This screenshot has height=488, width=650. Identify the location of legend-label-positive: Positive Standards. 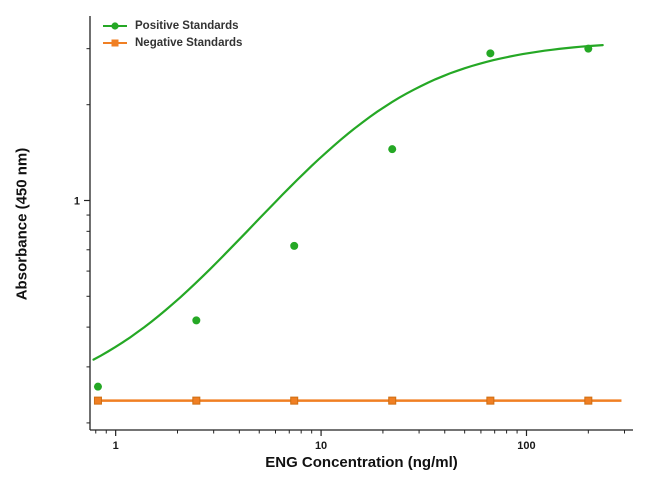
(187, 26).